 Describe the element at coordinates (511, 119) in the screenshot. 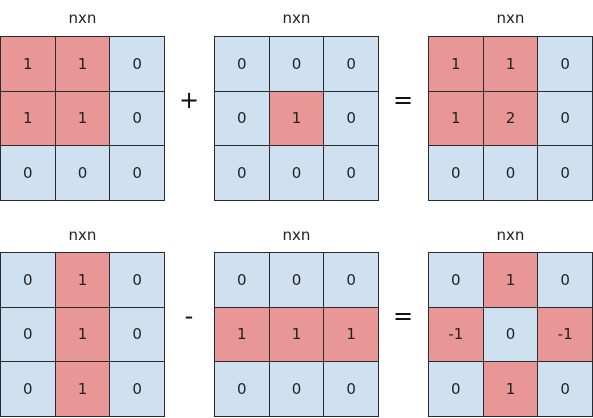

I see `matrix-cell: 2` at that location.